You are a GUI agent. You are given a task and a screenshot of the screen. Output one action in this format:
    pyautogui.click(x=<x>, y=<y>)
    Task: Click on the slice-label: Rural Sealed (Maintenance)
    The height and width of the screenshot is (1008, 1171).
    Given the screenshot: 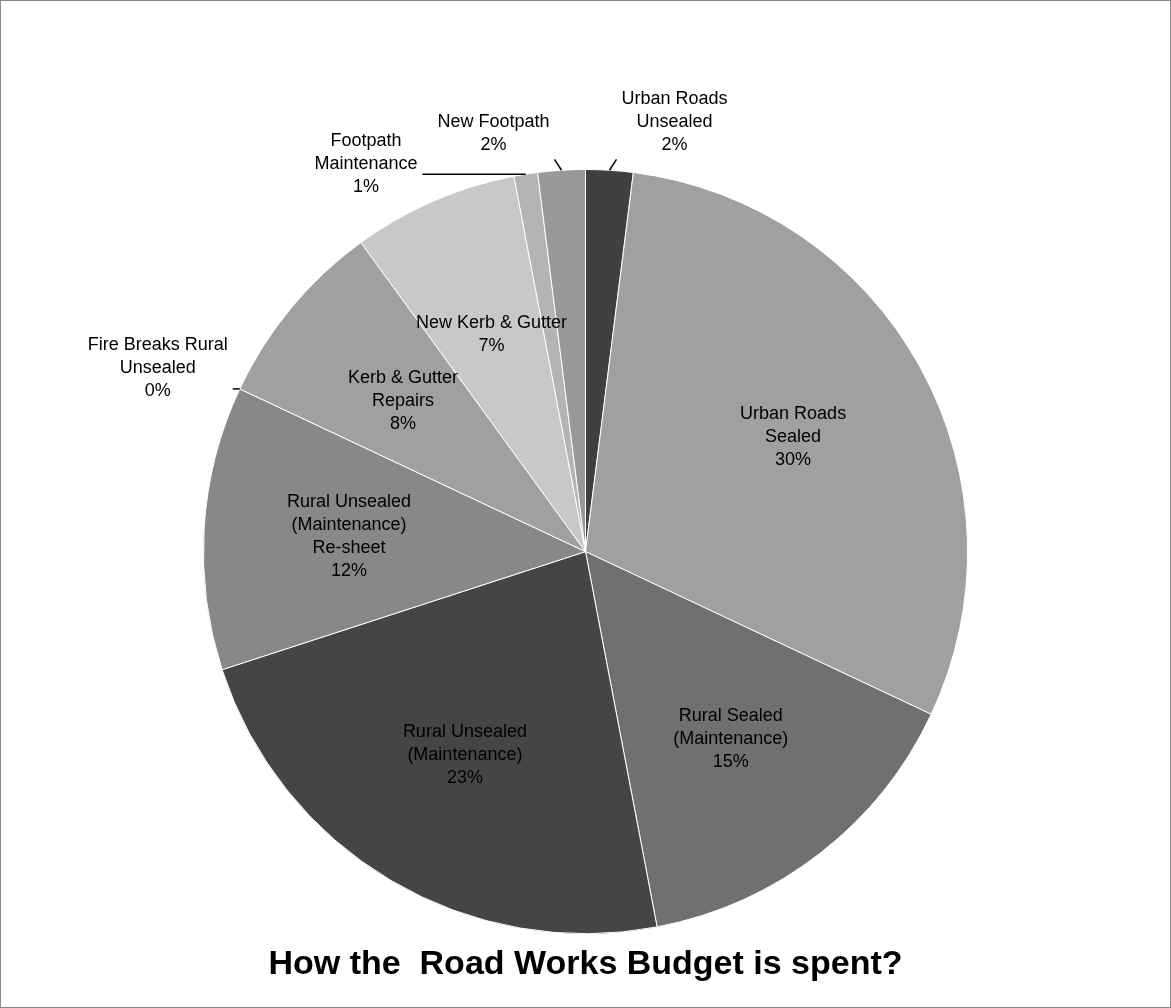 What is the action you would take?
    pyautogui.click(x=731, y=726)
    